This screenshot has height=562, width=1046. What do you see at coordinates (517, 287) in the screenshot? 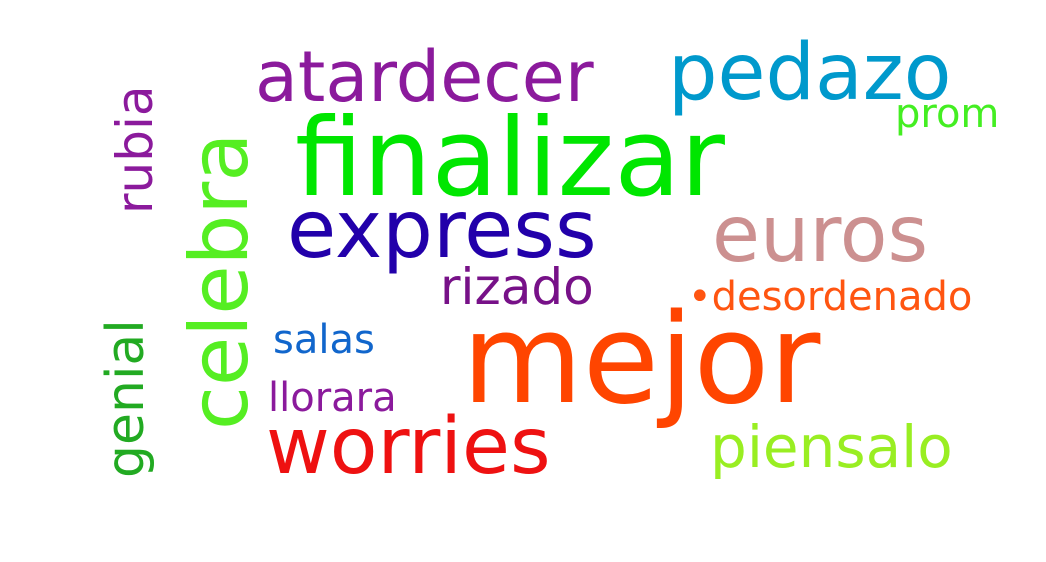
I see `word-rizado: rizado` at bounding box center [517, 287].